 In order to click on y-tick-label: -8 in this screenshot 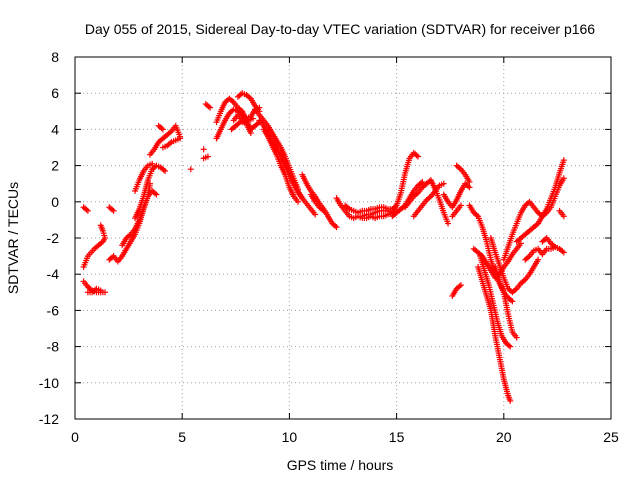, I will do `click(53, 347)`.